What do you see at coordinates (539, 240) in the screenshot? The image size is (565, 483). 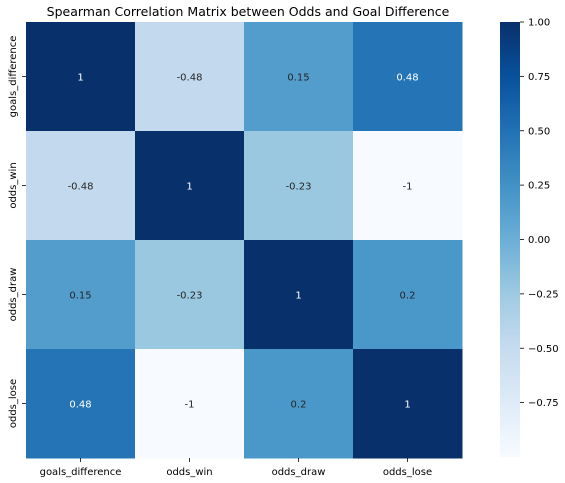 I see `colorbar-tick-label: 0.00` at bounding box center [539, 240].